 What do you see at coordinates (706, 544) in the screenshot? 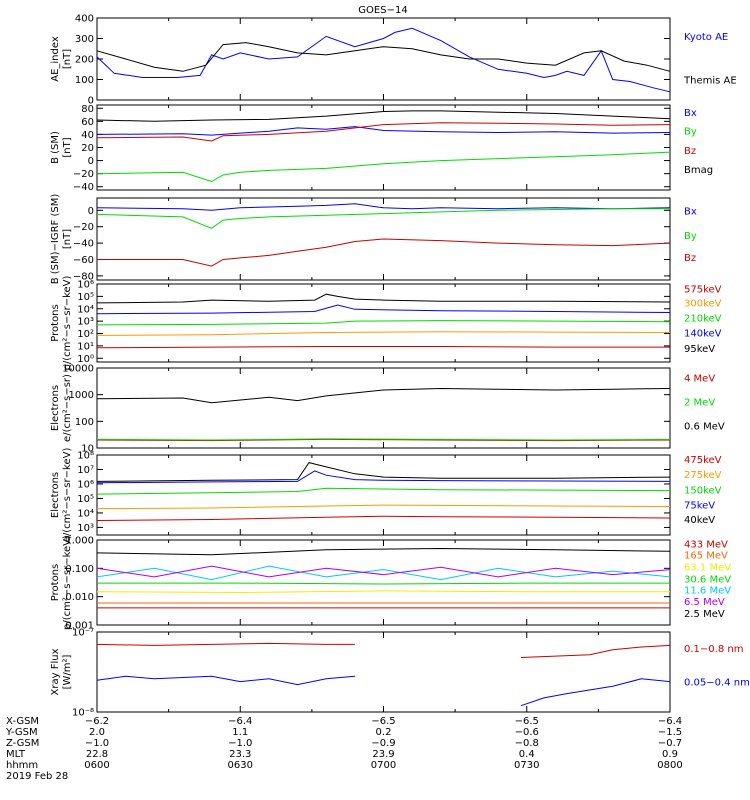
I see `legend-entry: 433 MeV` at bounding box center [706, 544].